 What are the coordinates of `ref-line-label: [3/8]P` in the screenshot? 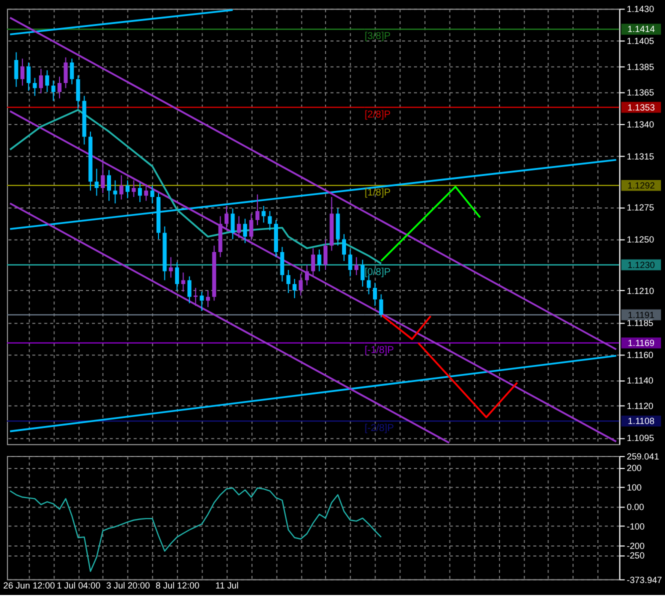 It's located at (377, 36).